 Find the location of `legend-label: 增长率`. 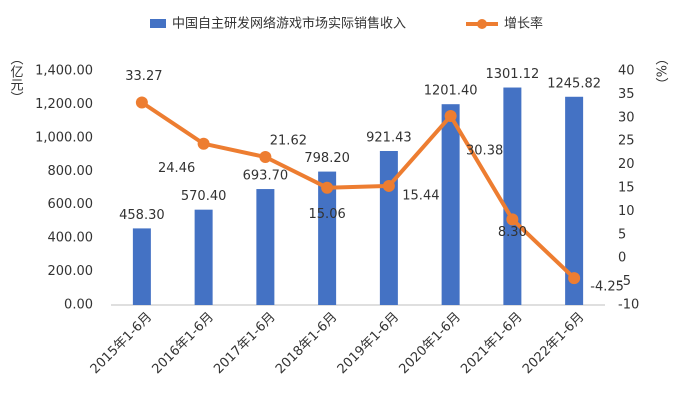

legend-label: 增长率 is located at coordinates (523, 24).